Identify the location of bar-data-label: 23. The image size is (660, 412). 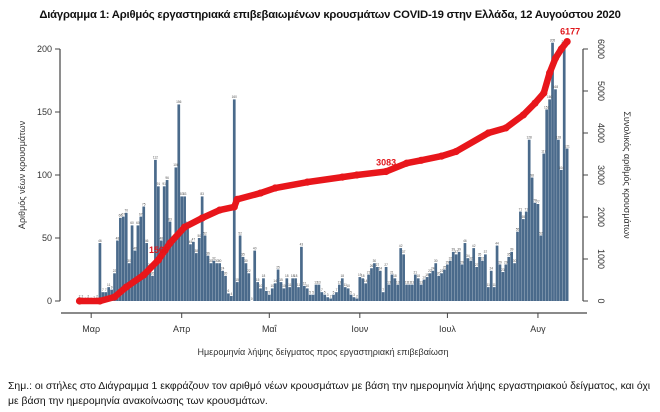
(503, 270).